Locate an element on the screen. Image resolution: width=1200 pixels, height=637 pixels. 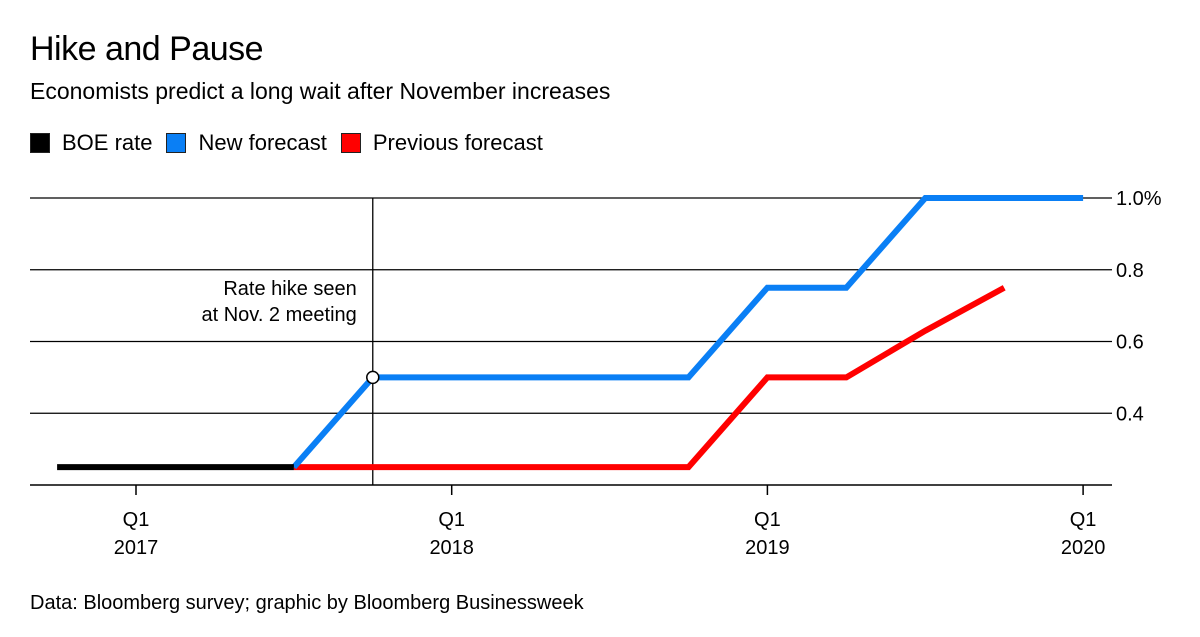
legend-swatch-boe-rate is located at coordinates (40, 143).